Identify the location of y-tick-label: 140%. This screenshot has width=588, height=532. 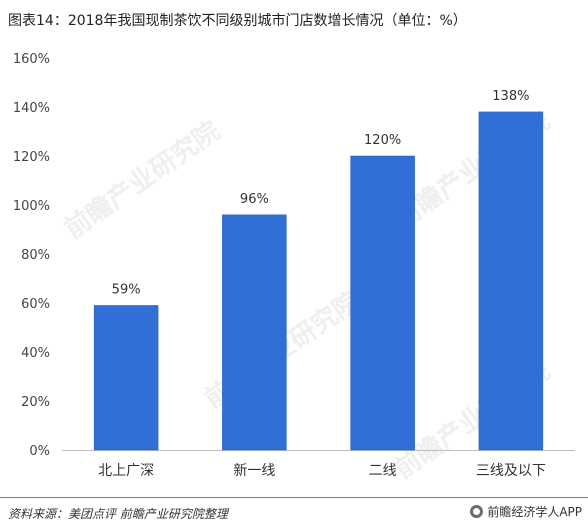
(31, 108).